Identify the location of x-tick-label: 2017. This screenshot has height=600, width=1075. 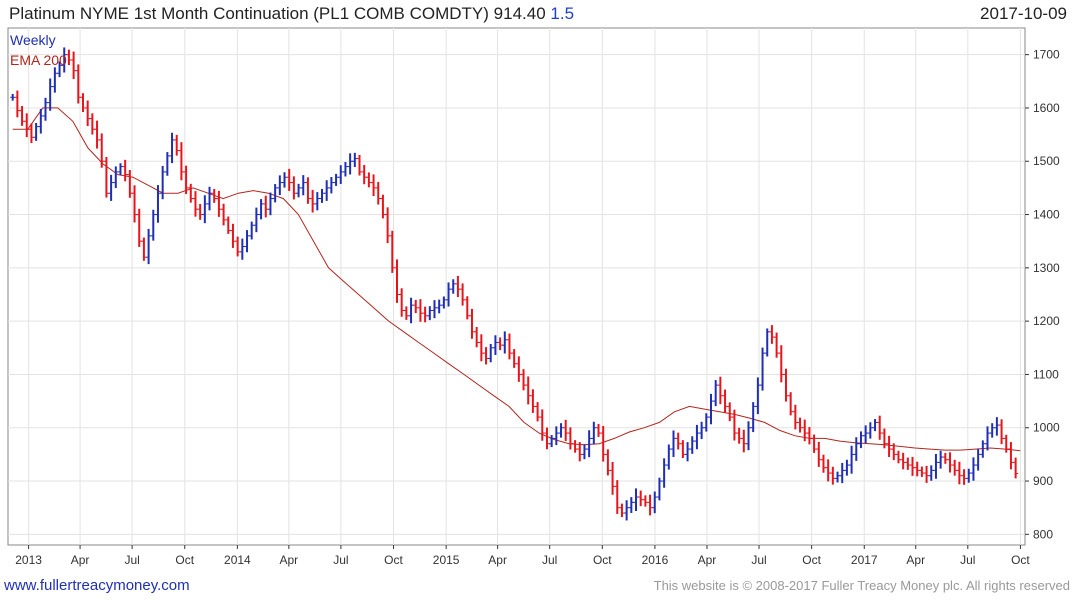
(864, 560).